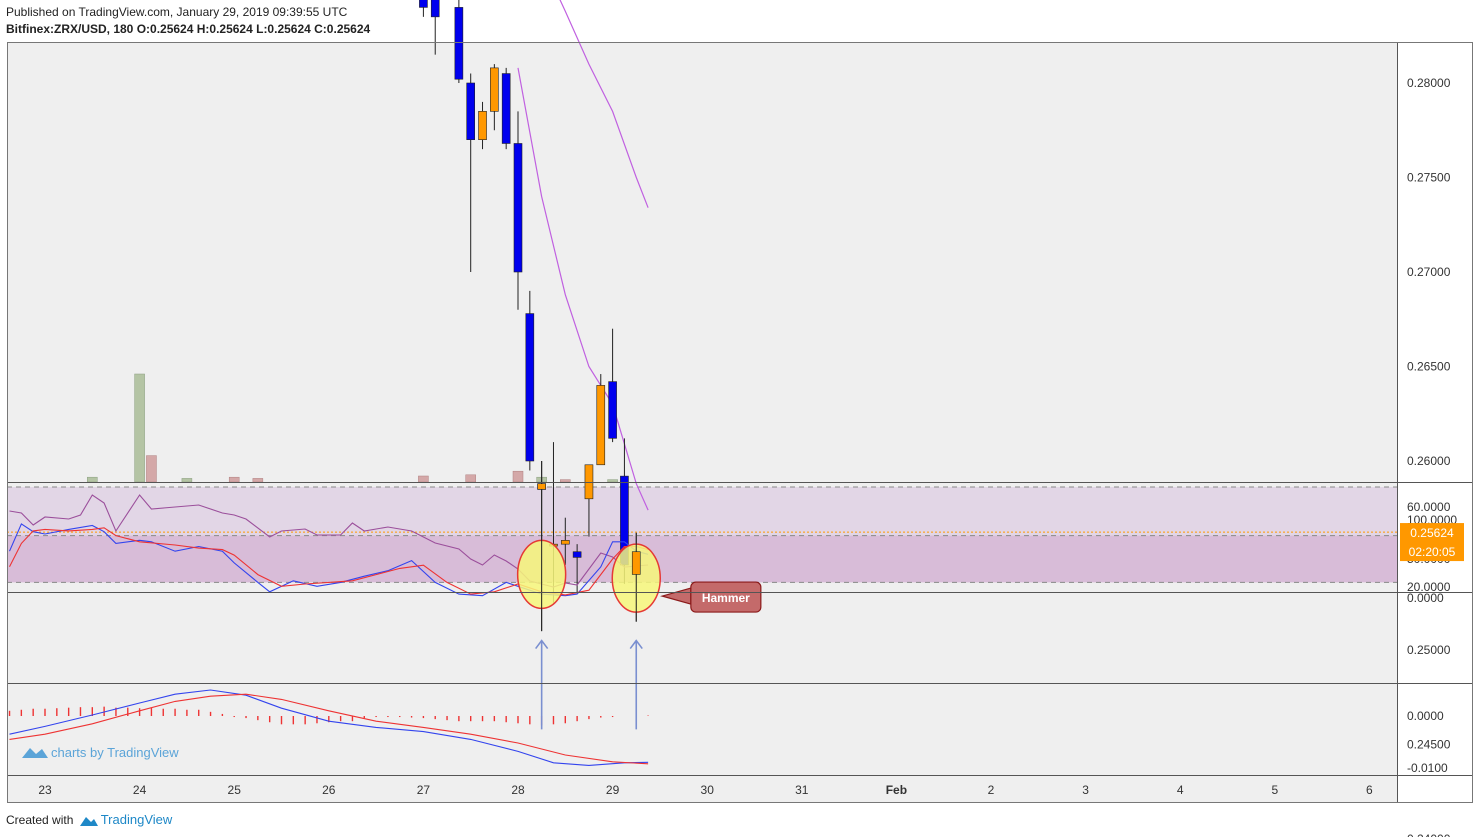 This screenshot has height=837, width=1479. What do you see at coordinates (1085, 790) in the screenshot?
I see `time-tick-label: 3` at bounding box center [1085, 790].